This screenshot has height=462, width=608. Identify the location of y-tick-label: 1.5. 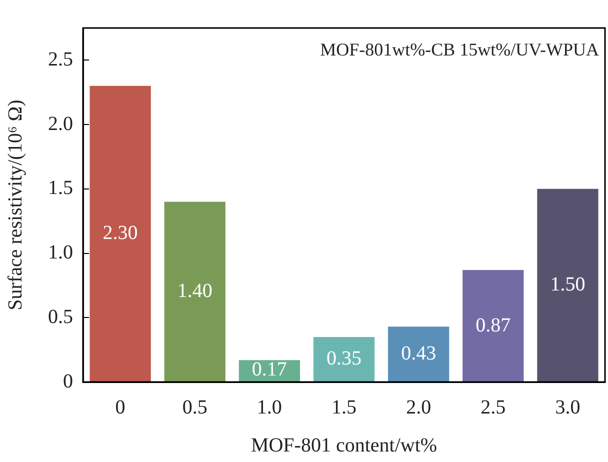
(60, 188).